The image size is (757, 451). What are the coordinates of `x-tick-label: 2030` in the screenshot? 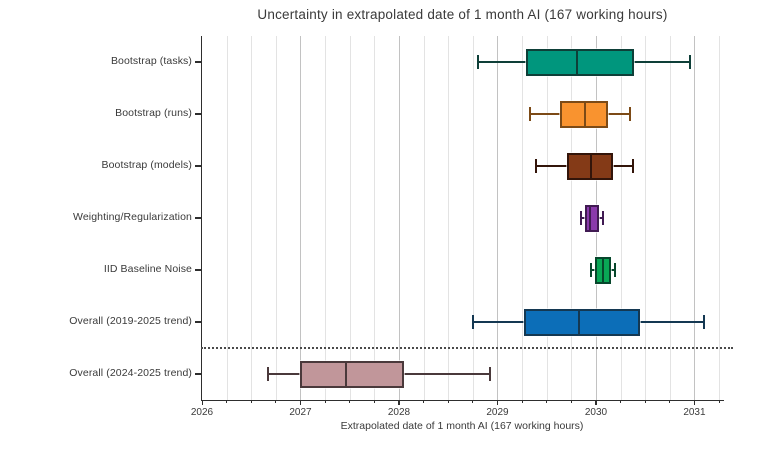 It's located at (596, 412).